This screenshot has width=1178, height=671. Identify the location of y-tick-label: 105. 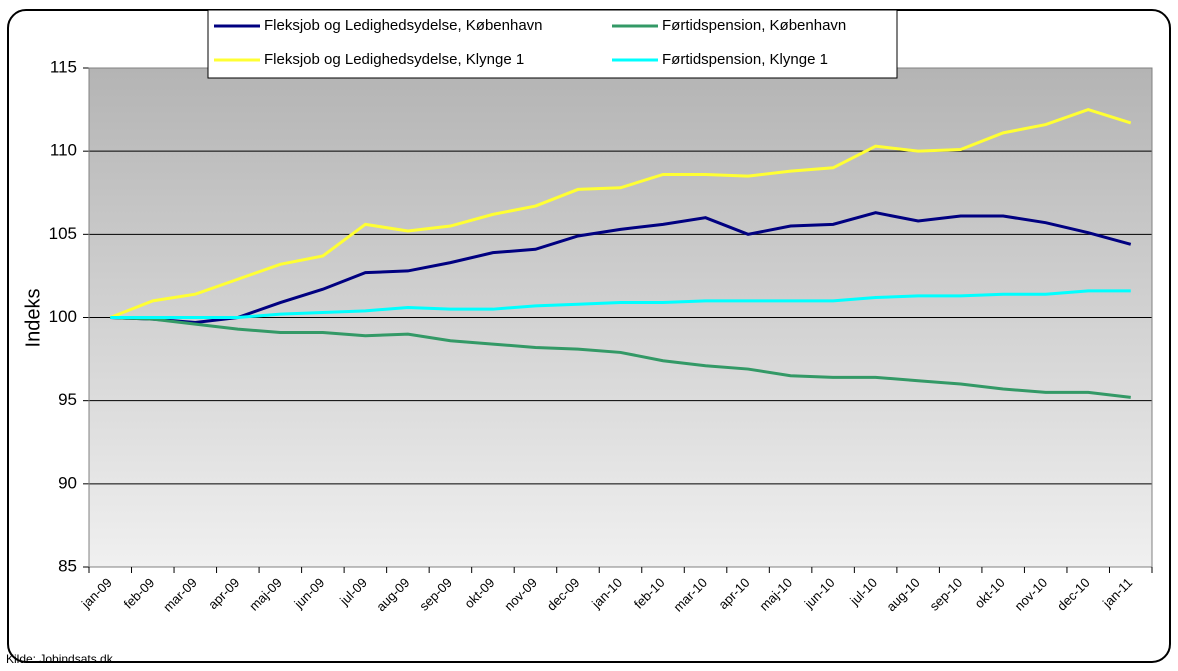
(63, 233).